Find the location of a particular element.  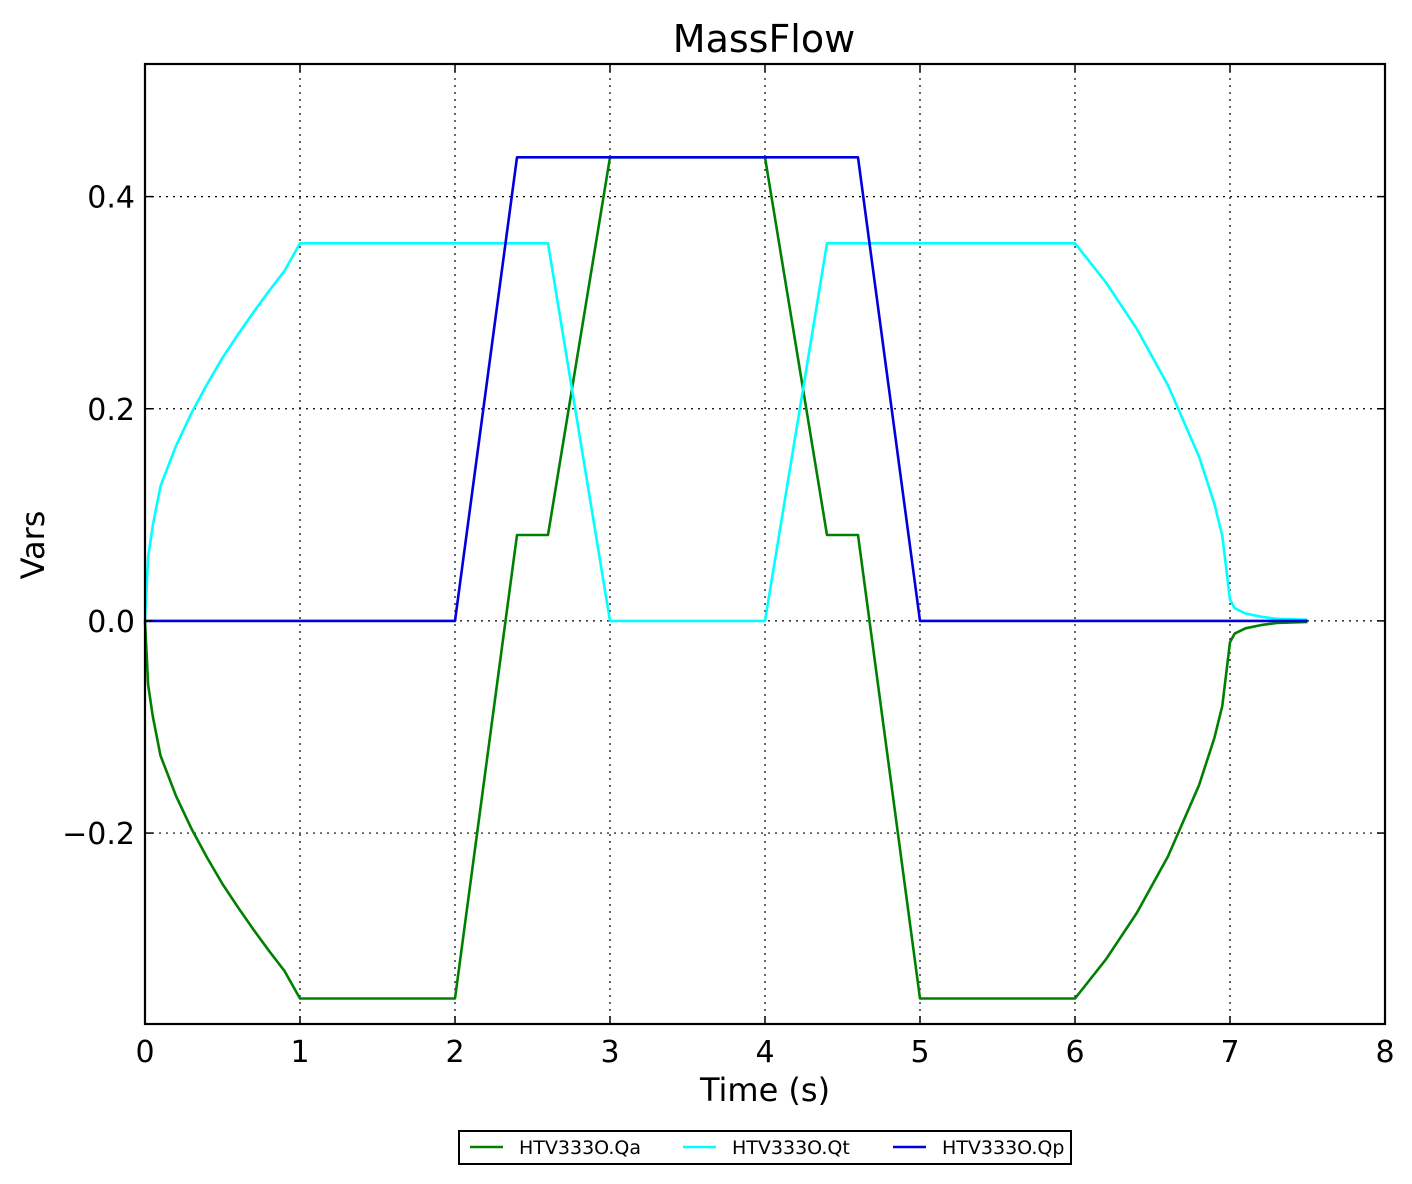

x-tick-label: 2 is located at coordinates (454, 1052).